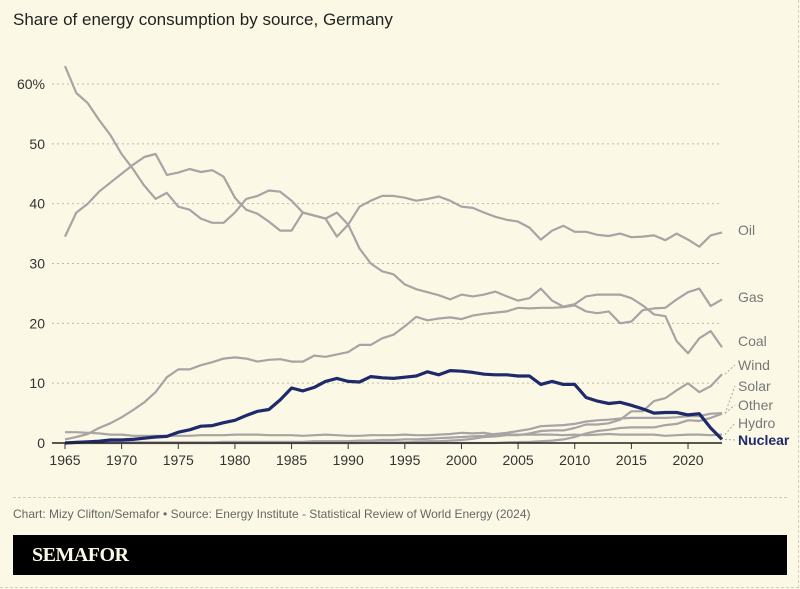 The image size is (800, 589). I want to click on x-tick-label: 1975, so click(178, 460).